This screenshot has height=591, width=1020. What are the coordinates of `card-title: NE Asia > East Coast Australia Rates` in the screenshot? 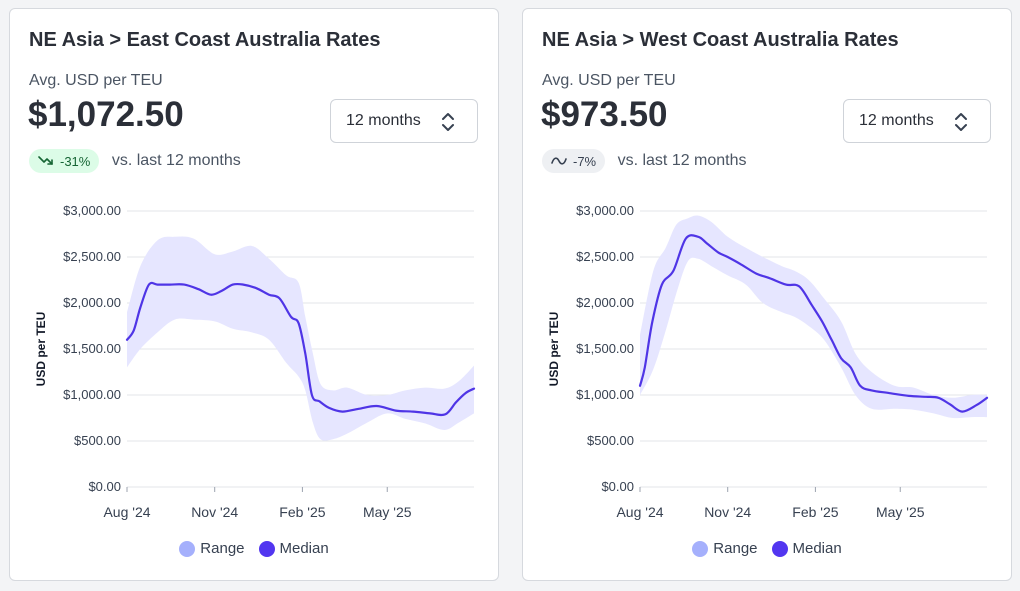 It's located at (205, 40).